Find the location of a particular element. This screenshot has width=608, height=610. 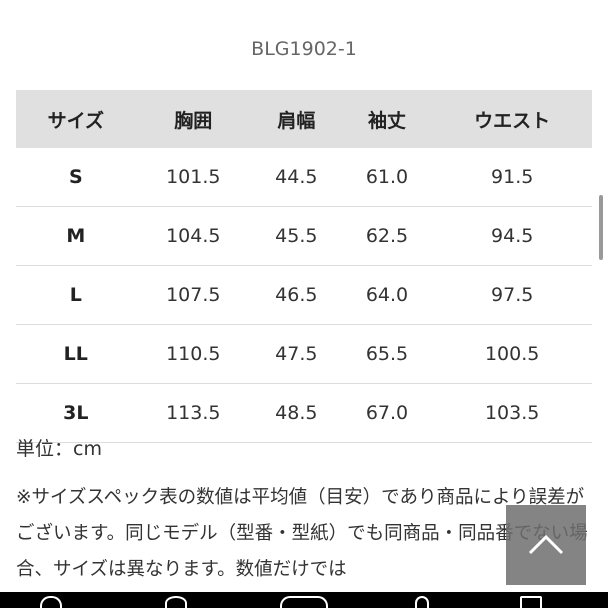

value-cell: 45.5 is located at coordinates (296, 236).